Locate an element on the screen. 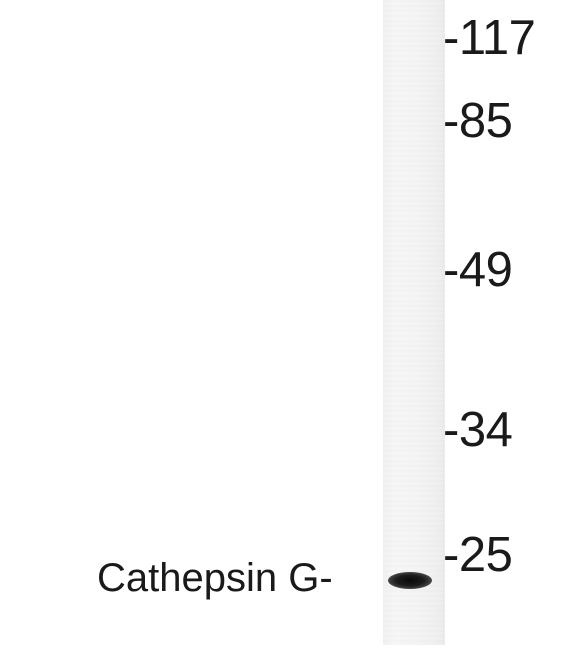 Image resolution: width=585 pixels, height=648 pixels. protein-band is located at coordinates (410, 580).